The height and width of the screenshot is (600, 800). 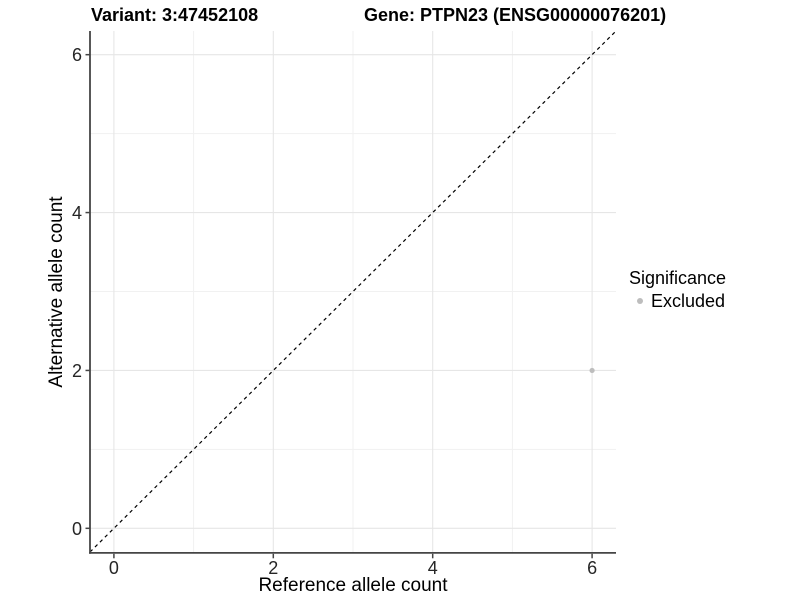 I want to click on x-axis-title: Reference allele count, so click(x=353, y=585).